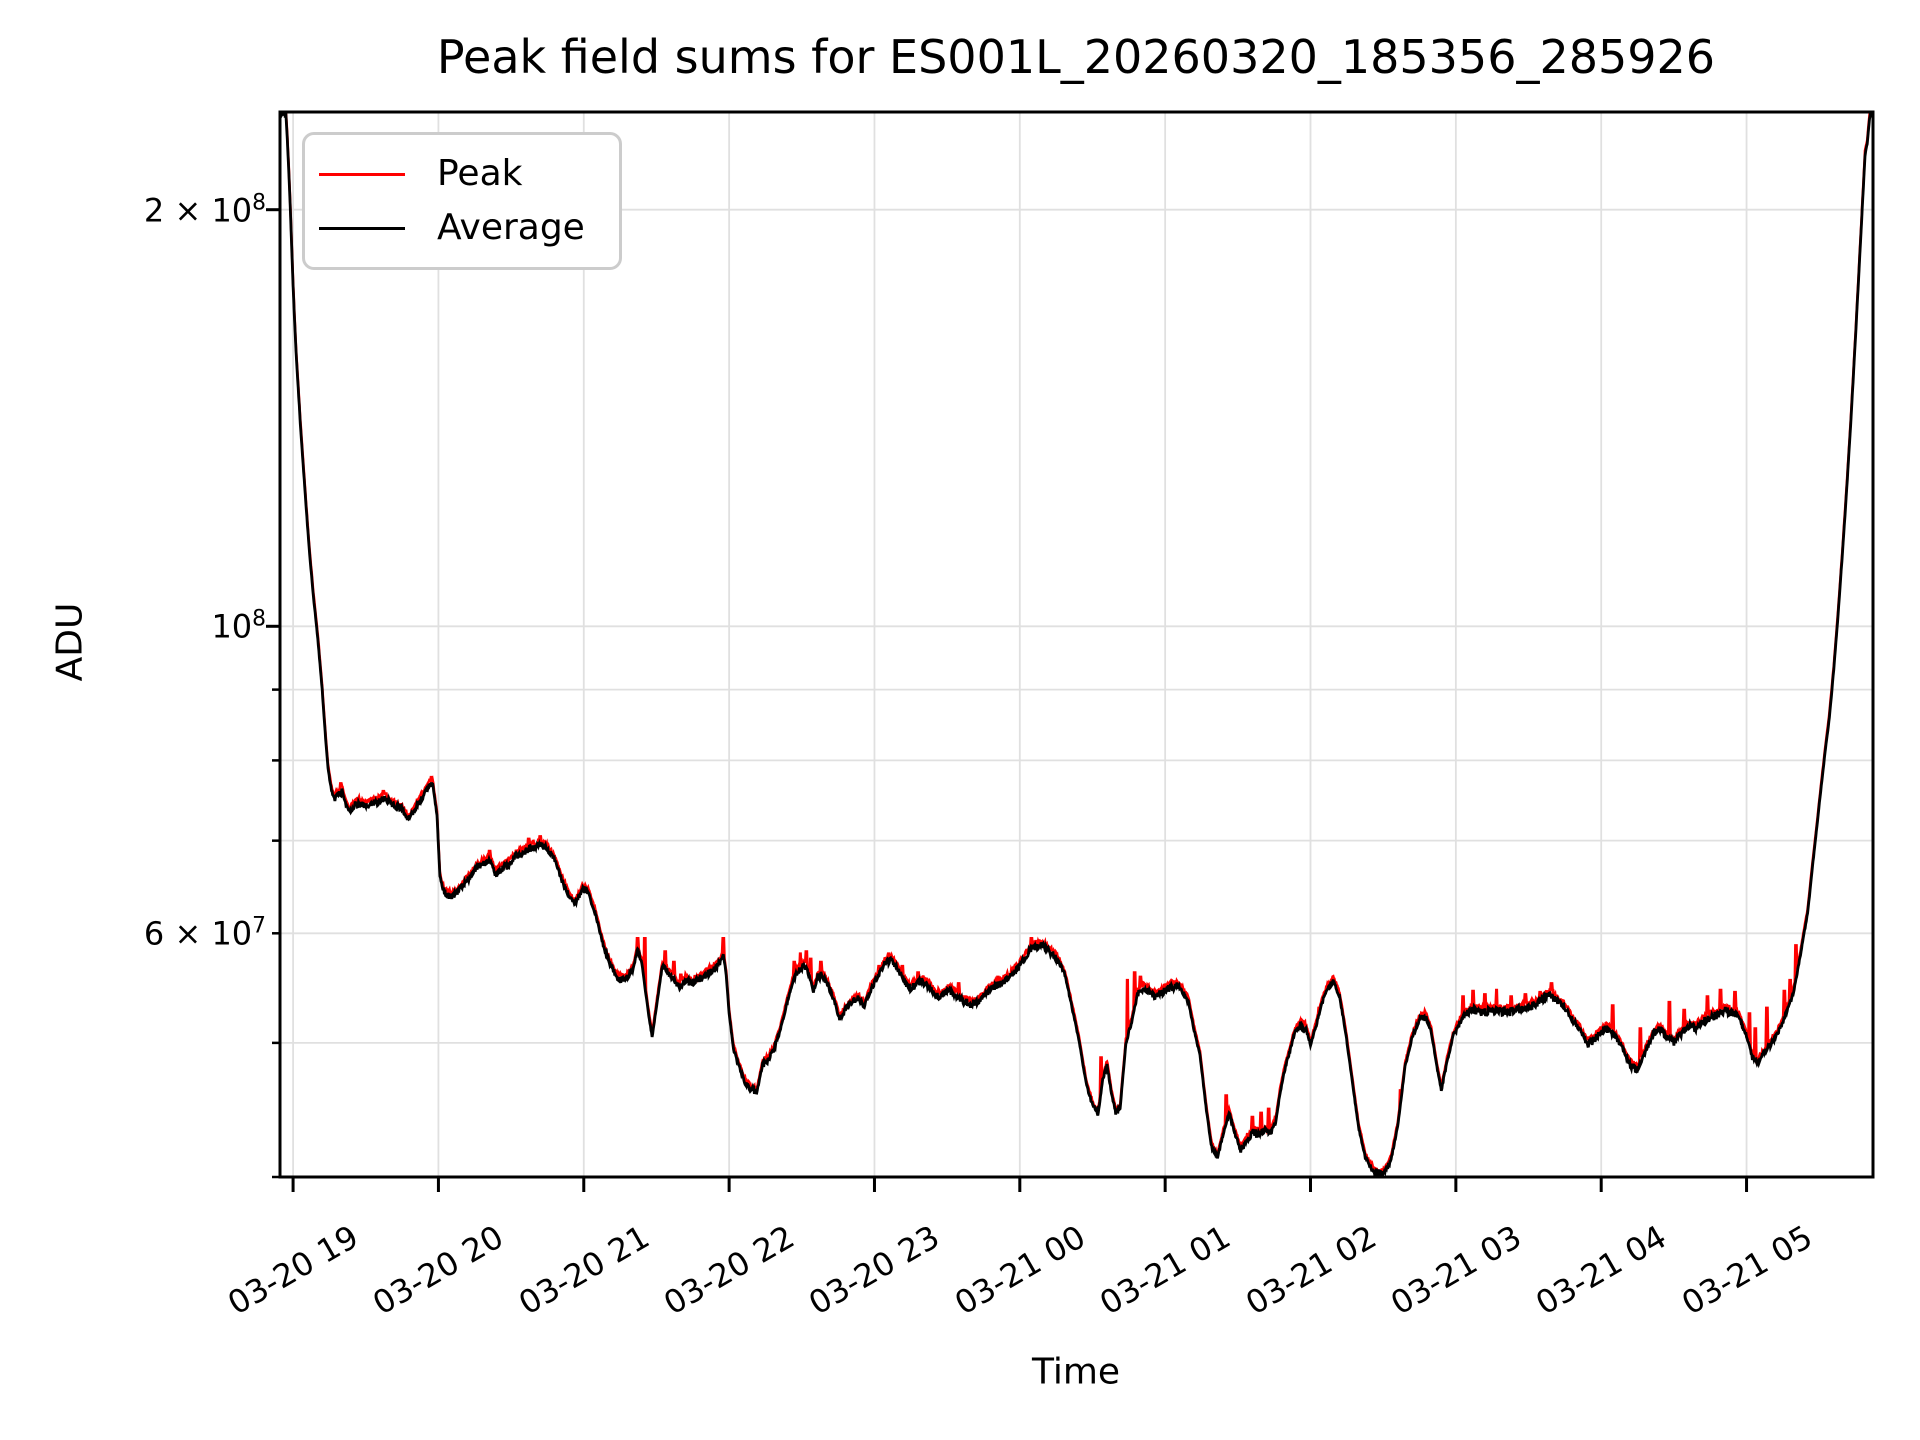  I want to click on legend-label-average: Average, so click(511, 227).